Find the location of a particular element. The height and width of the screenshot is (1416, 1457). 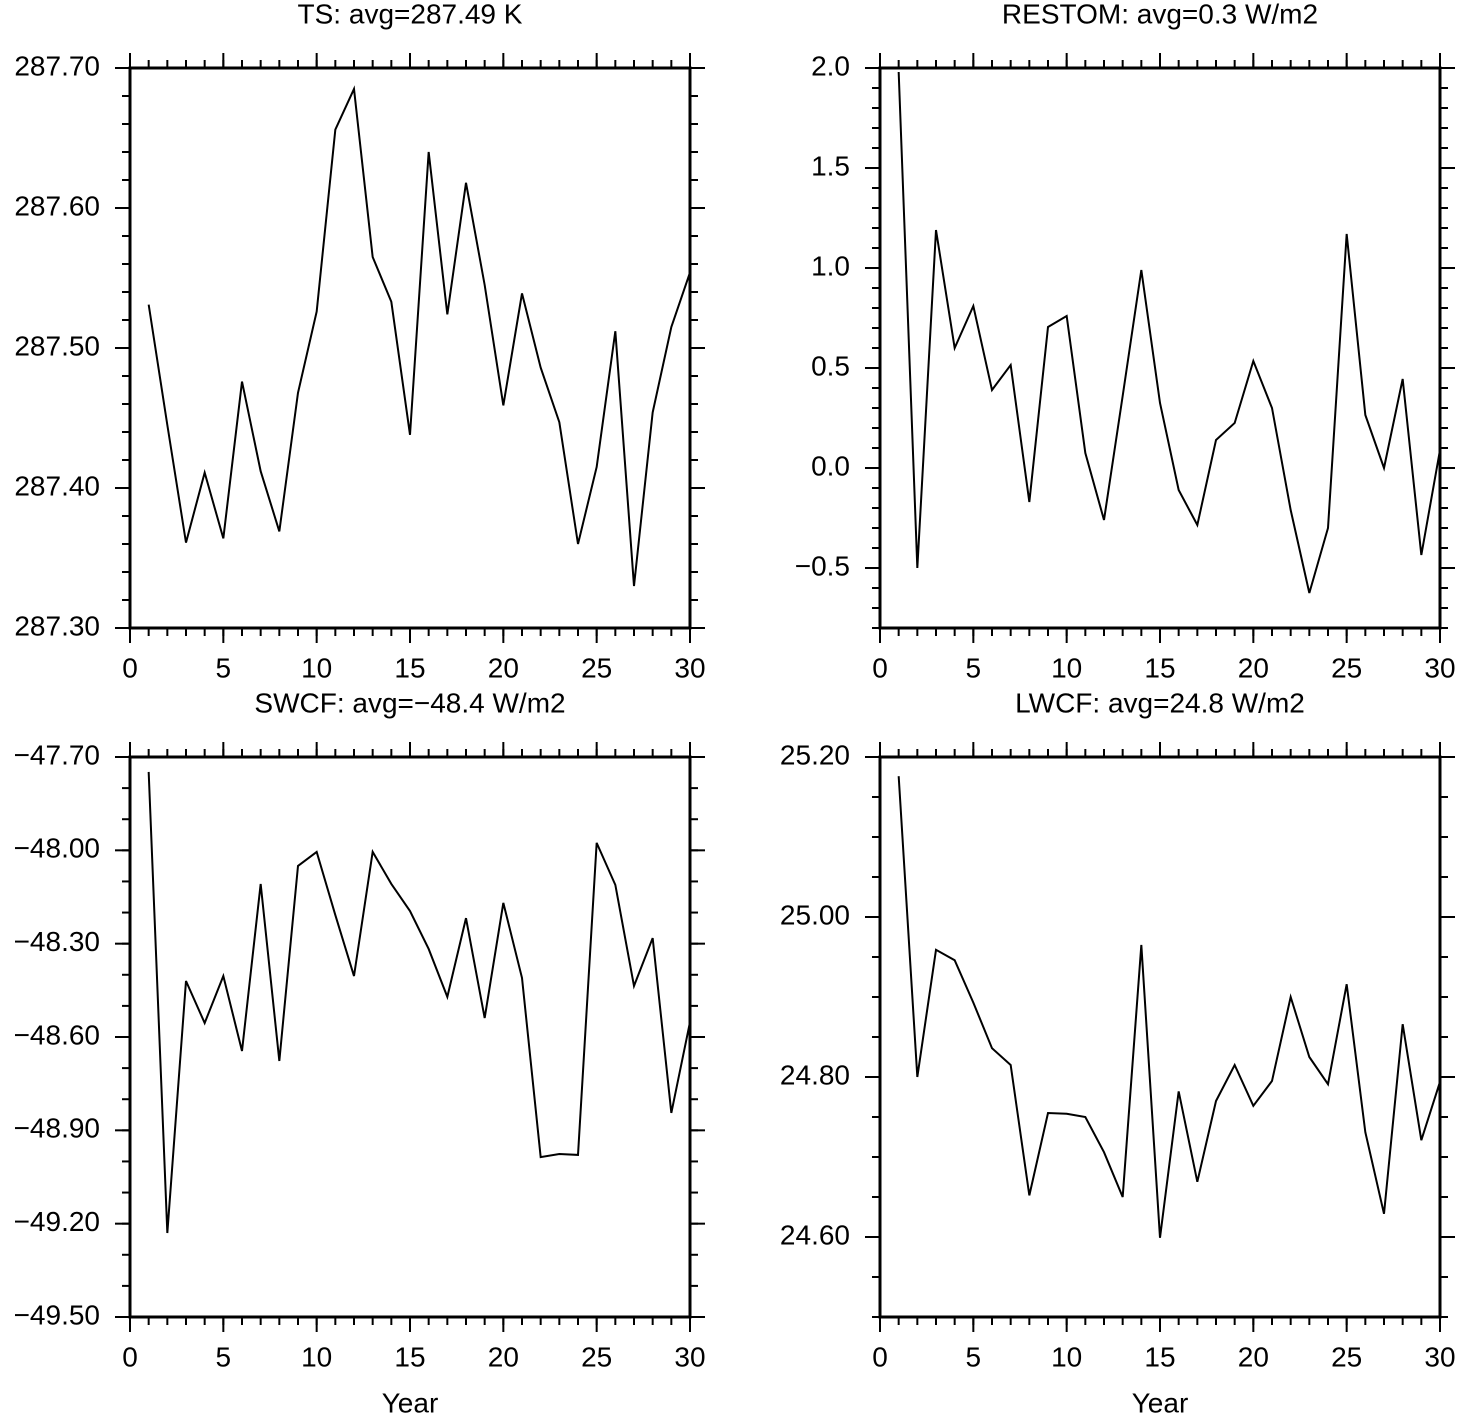

y-tick-label: 2.0 is located at coordinates (830, 65).